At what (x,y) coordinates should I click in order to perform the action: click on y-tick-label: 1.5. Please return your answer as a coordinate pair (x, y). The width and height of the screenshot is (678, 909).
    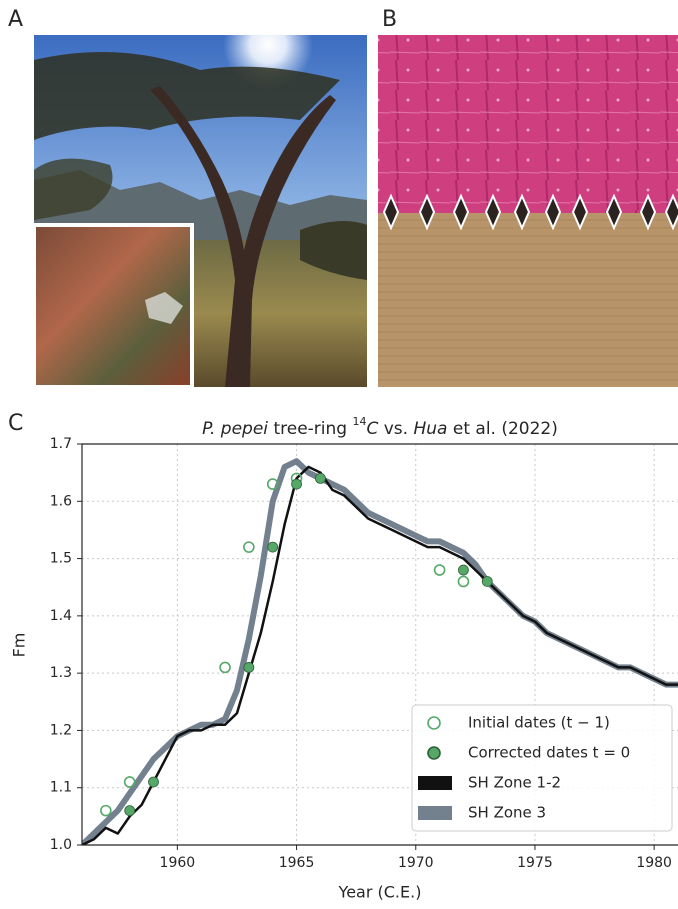
    Looking at the image, I should click on (61, 559).